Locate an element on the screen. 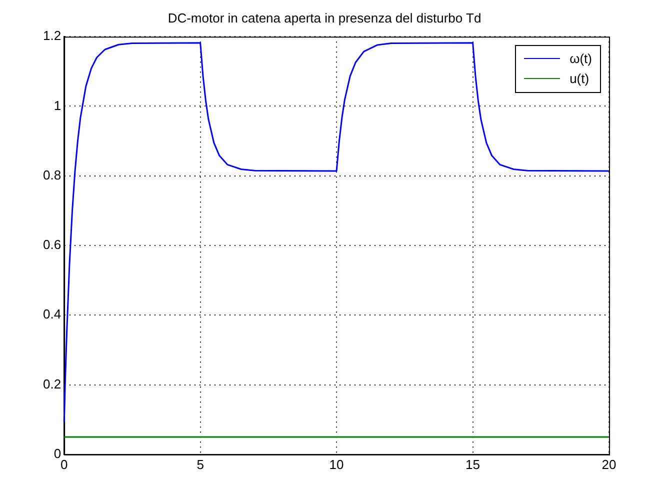  y-tick-label: 0.8 is located at coordinates (52, 174).